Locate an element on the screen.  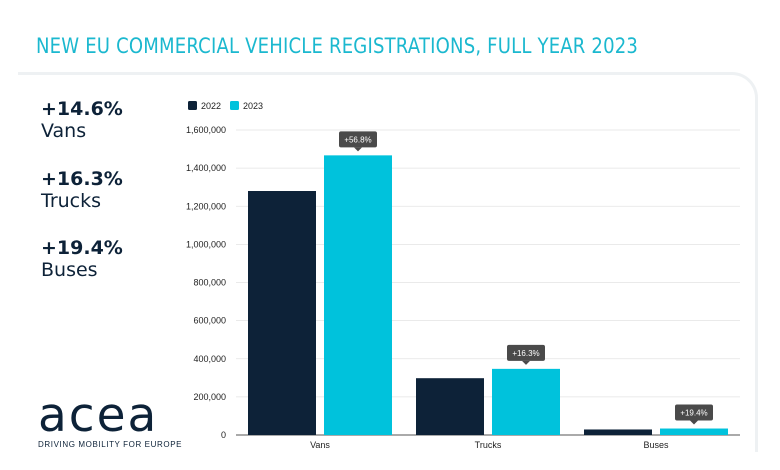
x-tick-label: Vans is located at coordinates (320, 445).